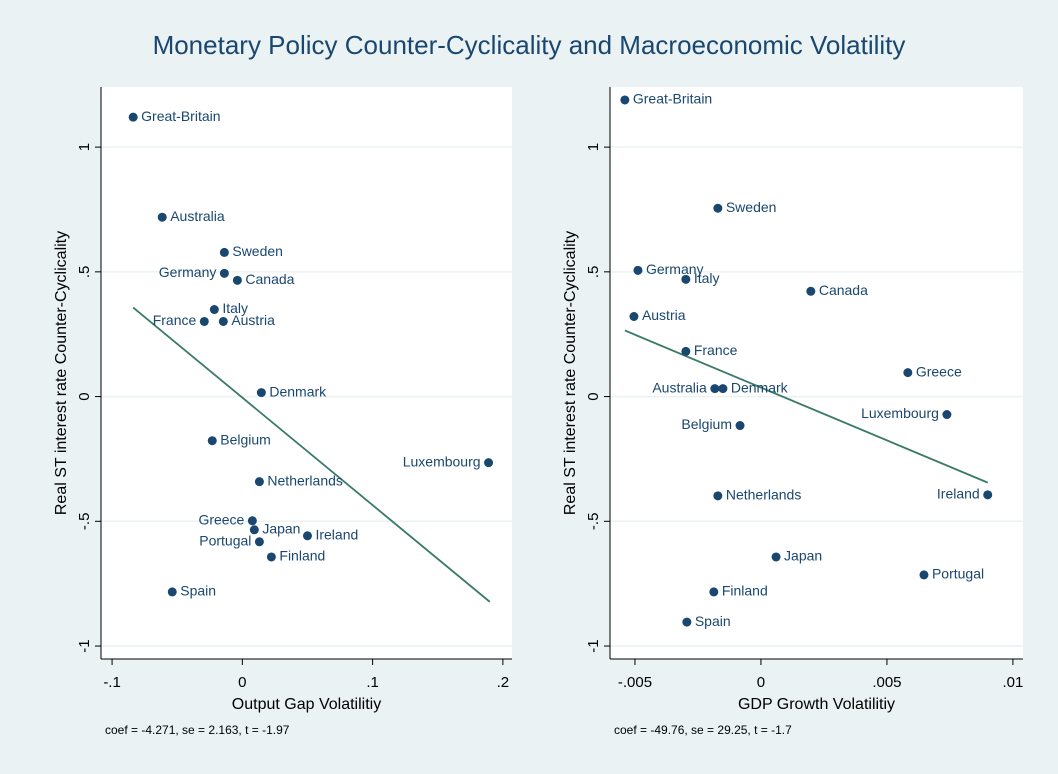 Image resolution: width=1058 pixels, height=774 pixels. I want to click on point-label: Austria, so click(253, 320).